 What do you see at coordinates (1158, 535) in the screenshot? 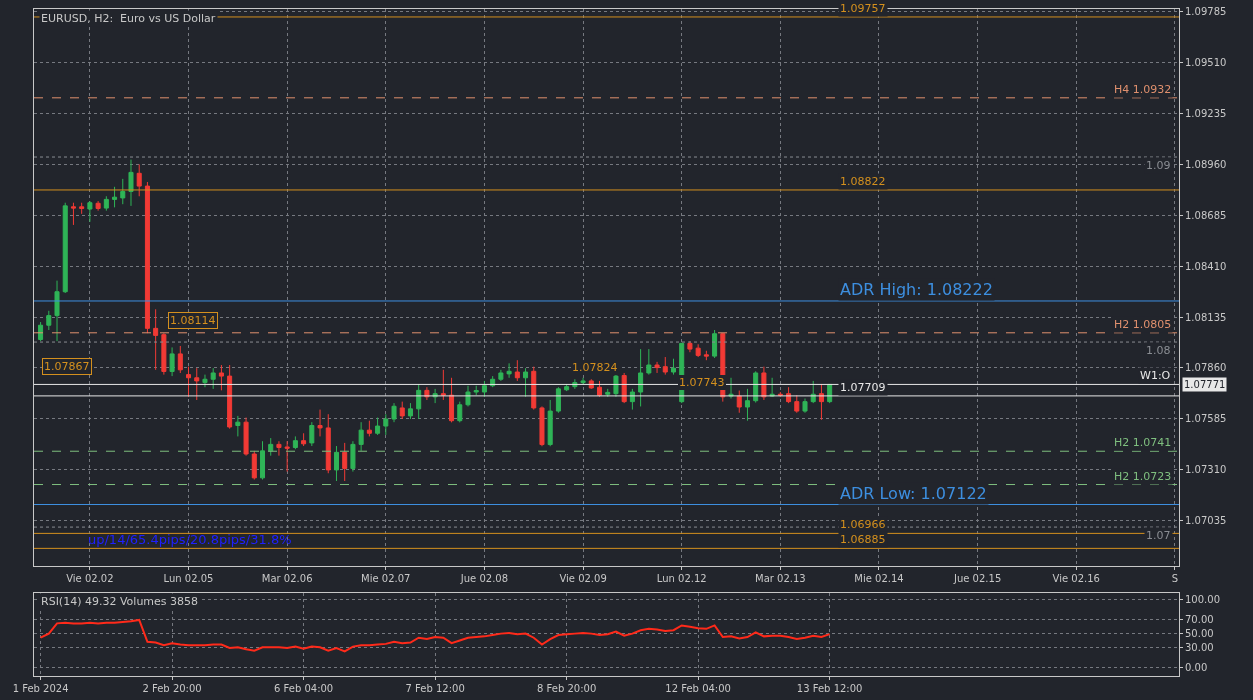
I see `ref-line-label: 1.07` at bounding box center [1158, 535].